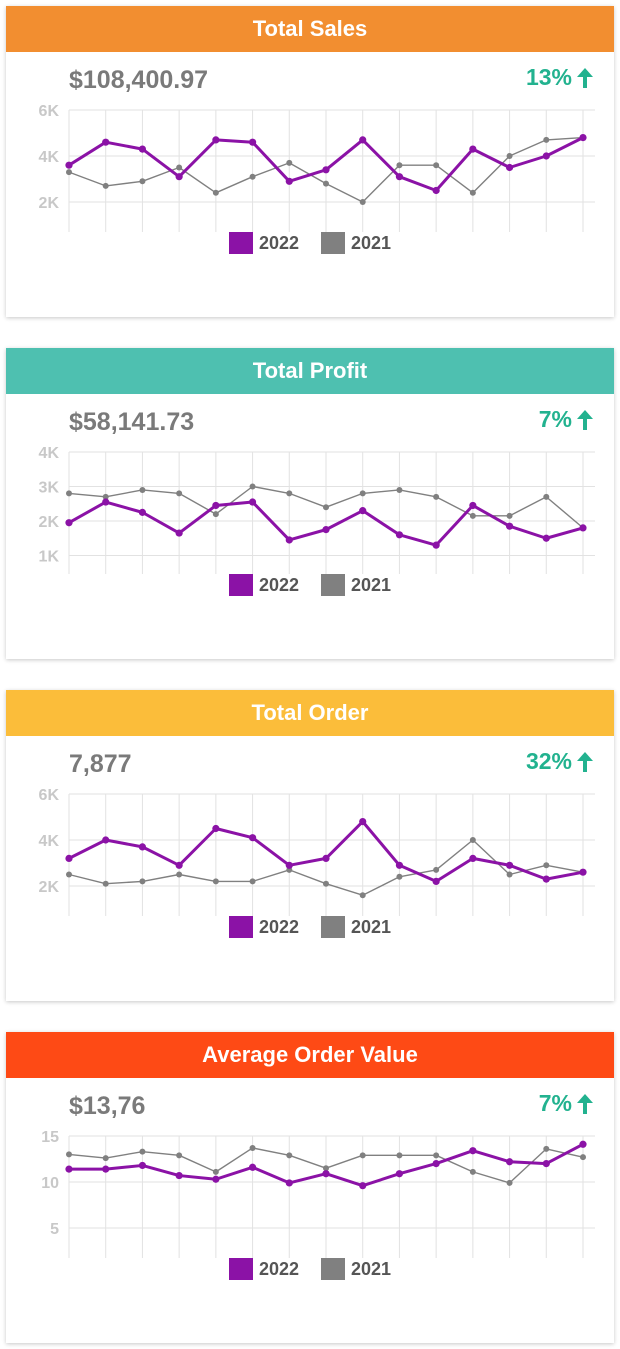 The image size is (620, 1349). I want to click on line-chart: 051015, so click(318, 1193).